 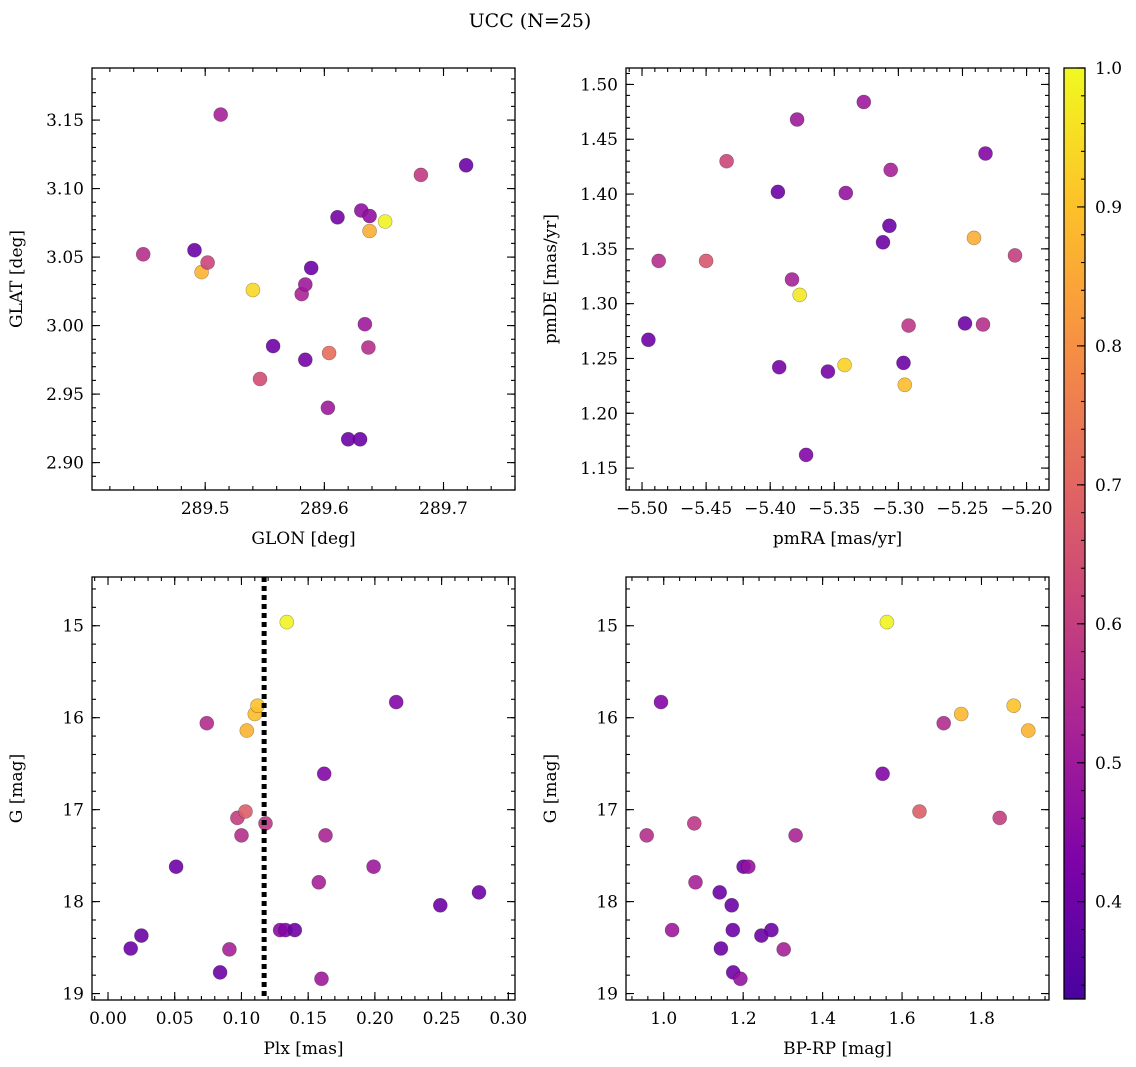 What do you see at coordinates (65, 395) in the screenshot?
I see `y-tick-label: 2.95` at bounding box center [65, 395].